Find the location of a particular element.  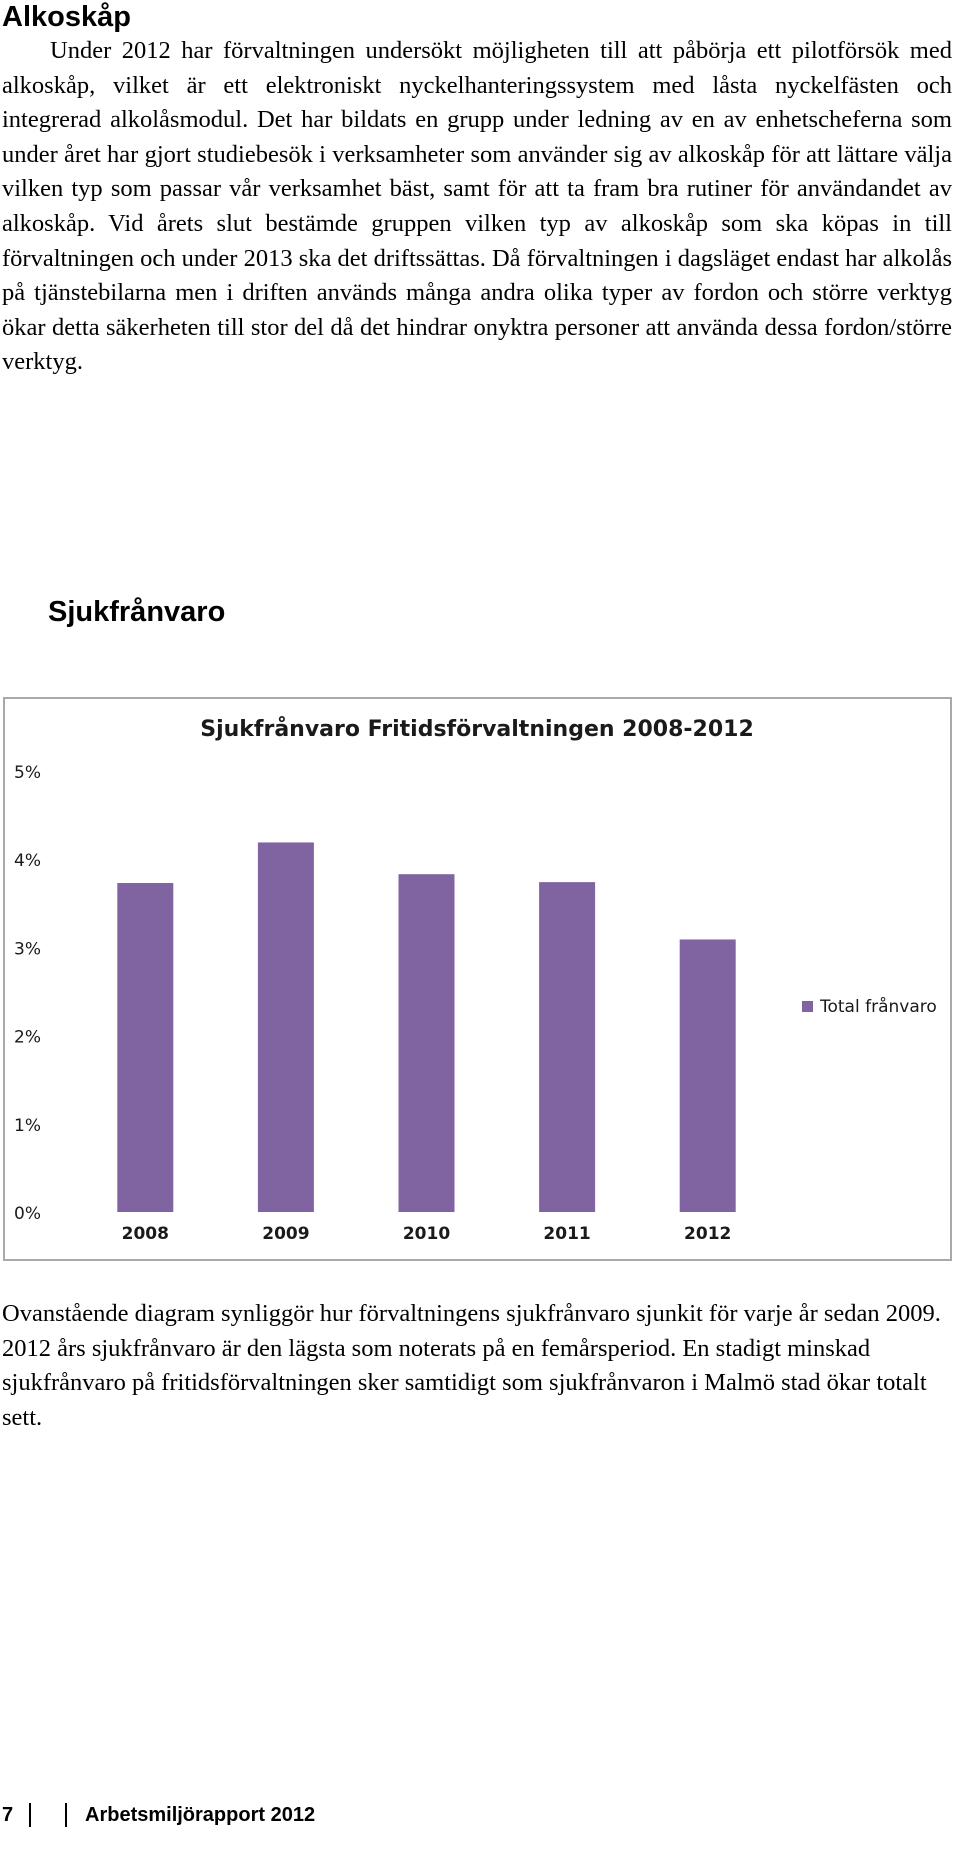

y-tick-label: 2% is located at coordinates (27, 1038).